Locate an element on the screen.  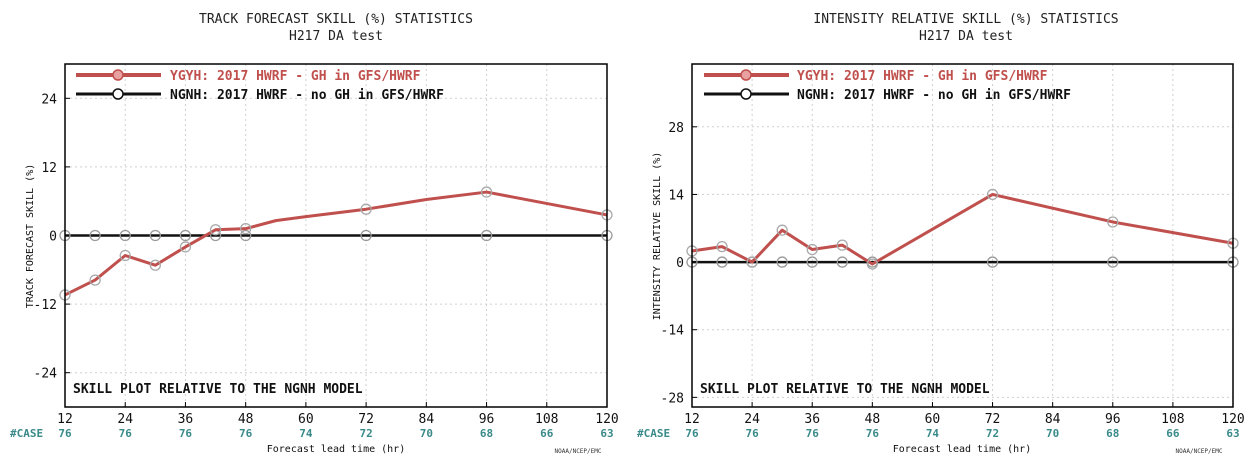
y-tick-label: -24 is located at coordinates (46, 374).